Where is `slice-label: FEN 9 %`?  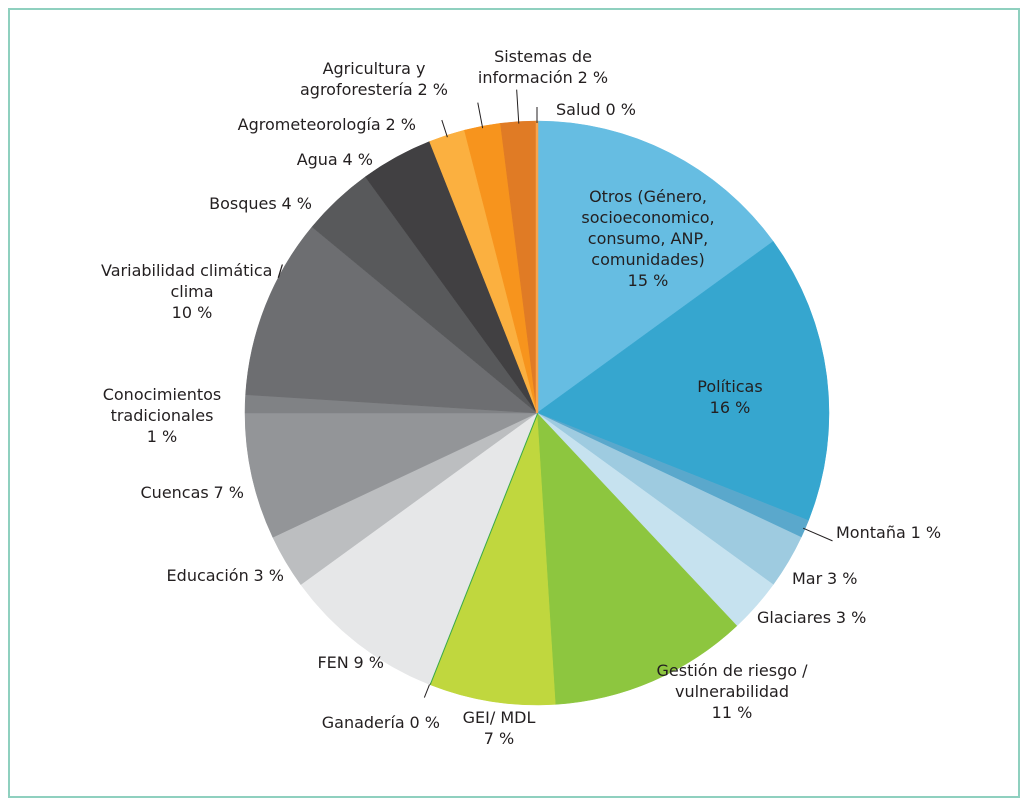
slice-label: FEN 9 % is located at coordinates (324, 662).